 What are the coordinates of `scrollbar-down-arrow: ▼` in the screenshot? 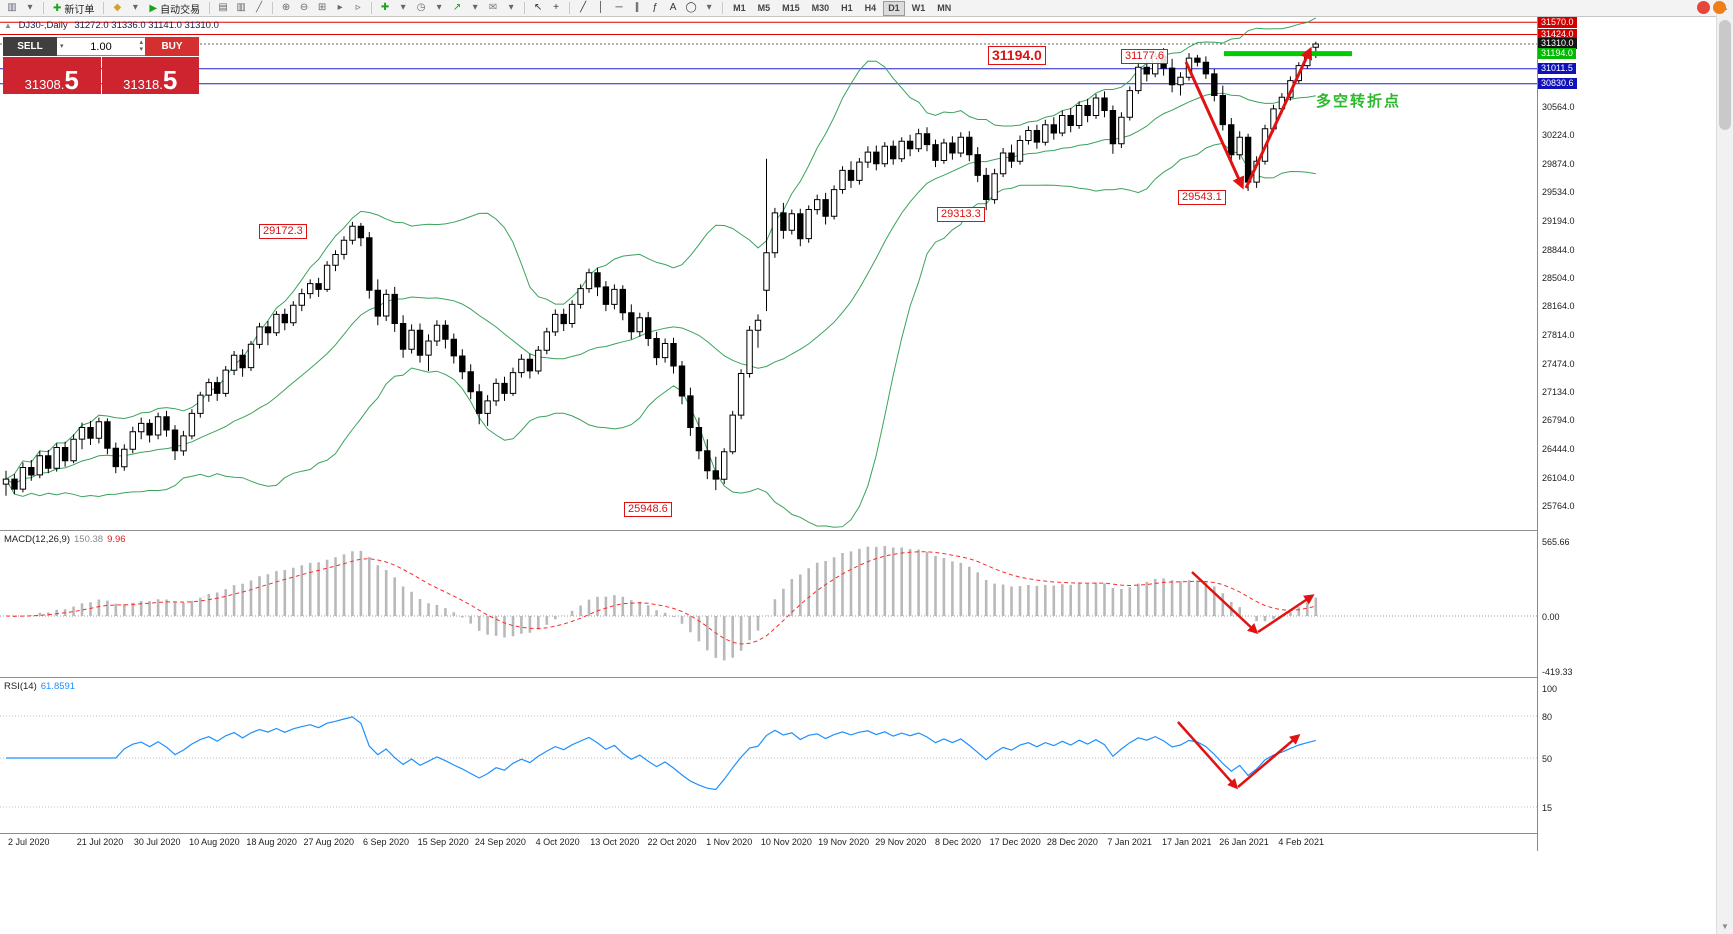 It's located at (1725, 926).